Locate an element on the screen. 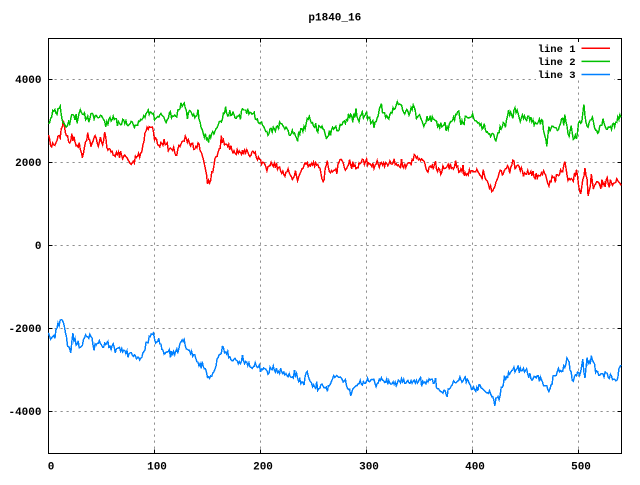  svg-text: 2000 is located at coordinates (28, 164).